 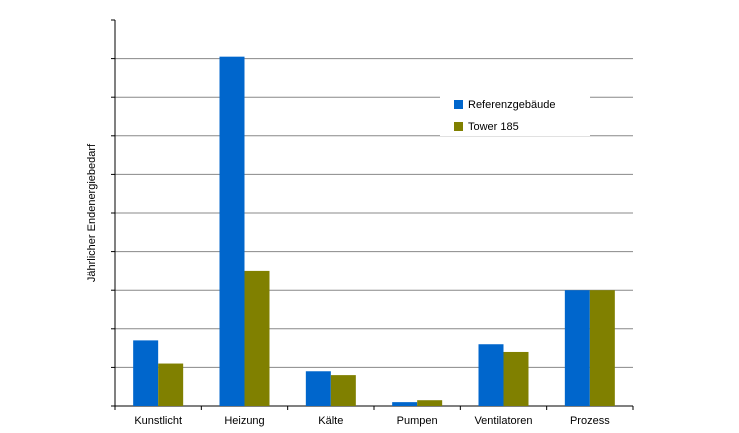 What do you see at coordinates (493, 127) in the screenshot?
I see `legend-label: Tower 185` at bounding box center [493, 127].